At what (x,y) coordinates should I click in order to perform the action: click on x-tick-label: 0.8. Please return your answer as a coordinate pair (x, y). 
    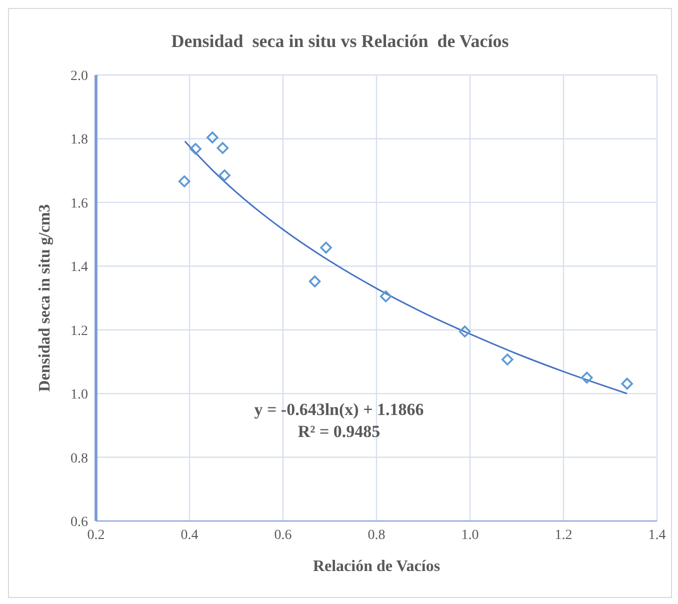
    Looking at the image, I should click on (377, 535).